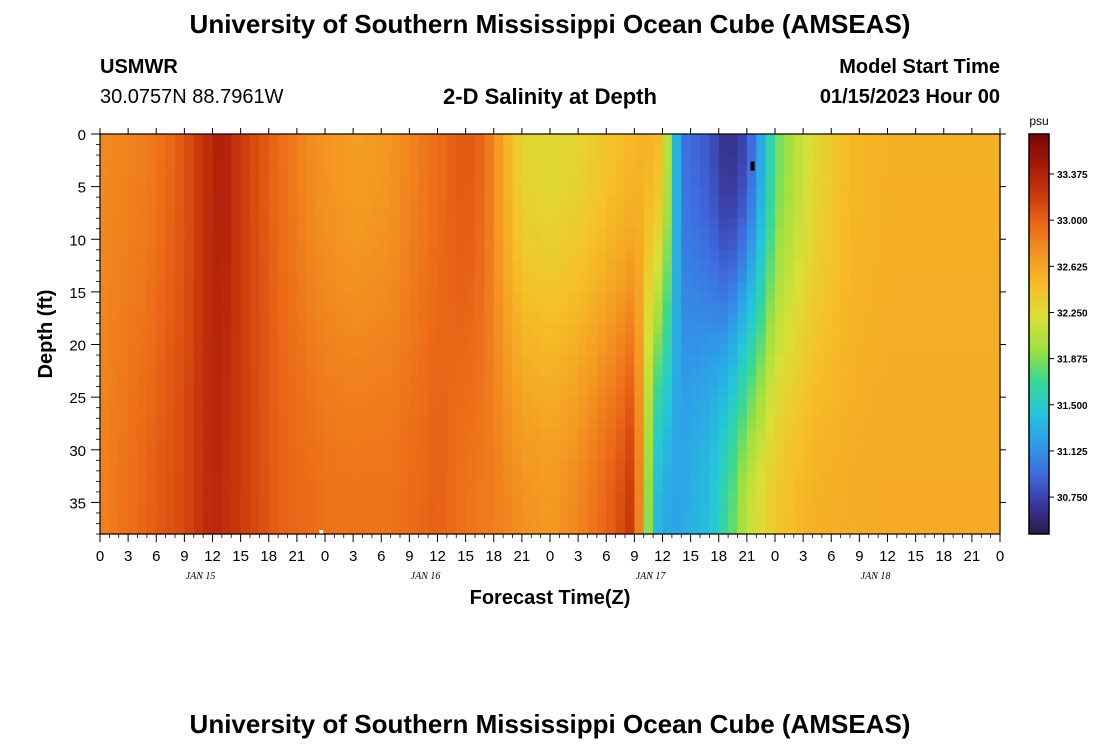 Image resolution: width=1100 pixels, height=750 pixels. I want to click on x-tick-label: 9, so click(184, 556).